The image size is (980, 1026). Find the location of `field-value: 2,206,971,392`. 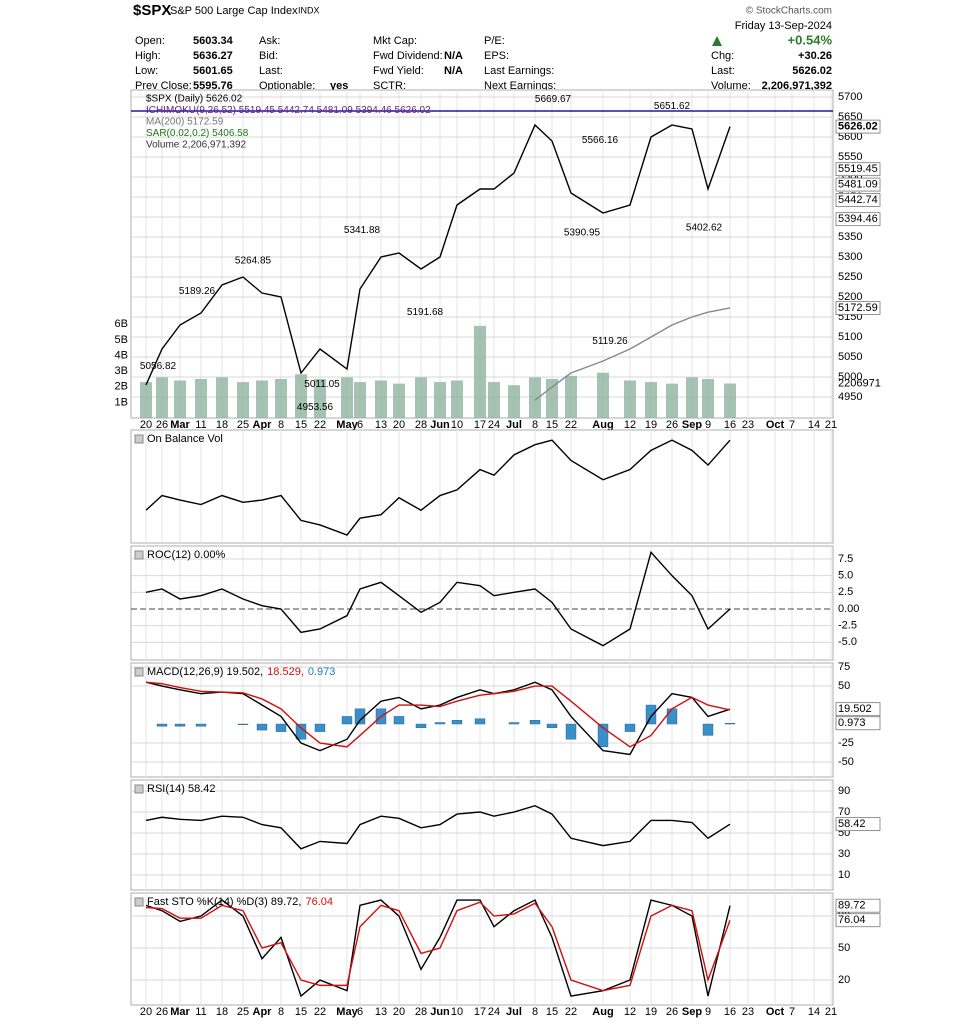

field-value: 2,206,971,392 is located at coordinates (797, 86).